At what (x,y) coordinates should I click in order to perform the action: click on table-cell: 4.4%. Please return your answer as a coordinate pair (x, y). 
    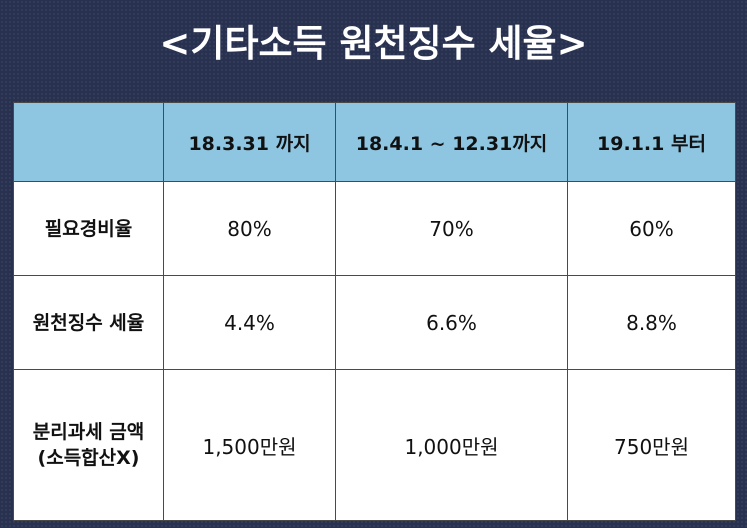
    Looking at the image, I should click on (249, 322).